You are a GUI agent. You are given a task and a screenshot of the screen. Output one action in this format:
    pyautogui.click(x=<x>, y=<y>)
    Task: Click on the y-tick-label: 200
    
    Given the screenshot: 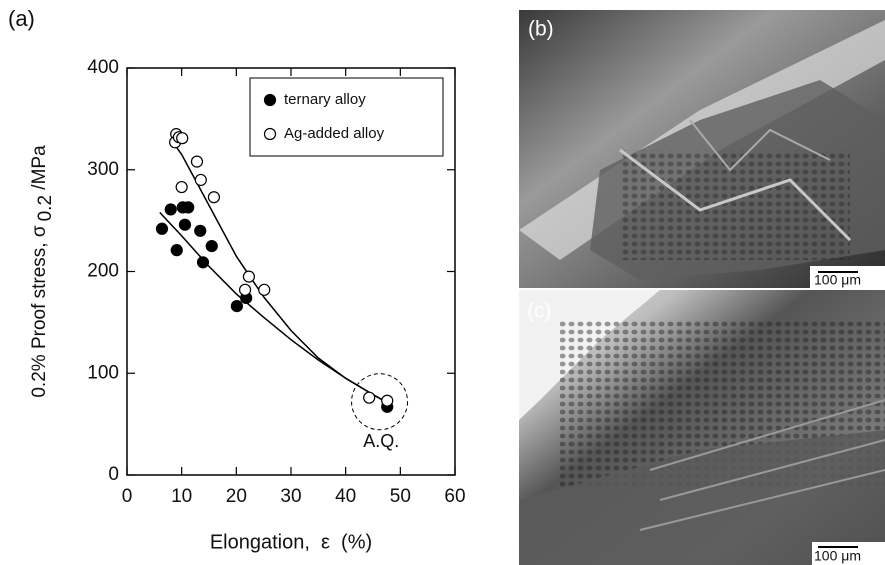 What is the action you would take?
    pyautogui.click(x=103, y=271)
    